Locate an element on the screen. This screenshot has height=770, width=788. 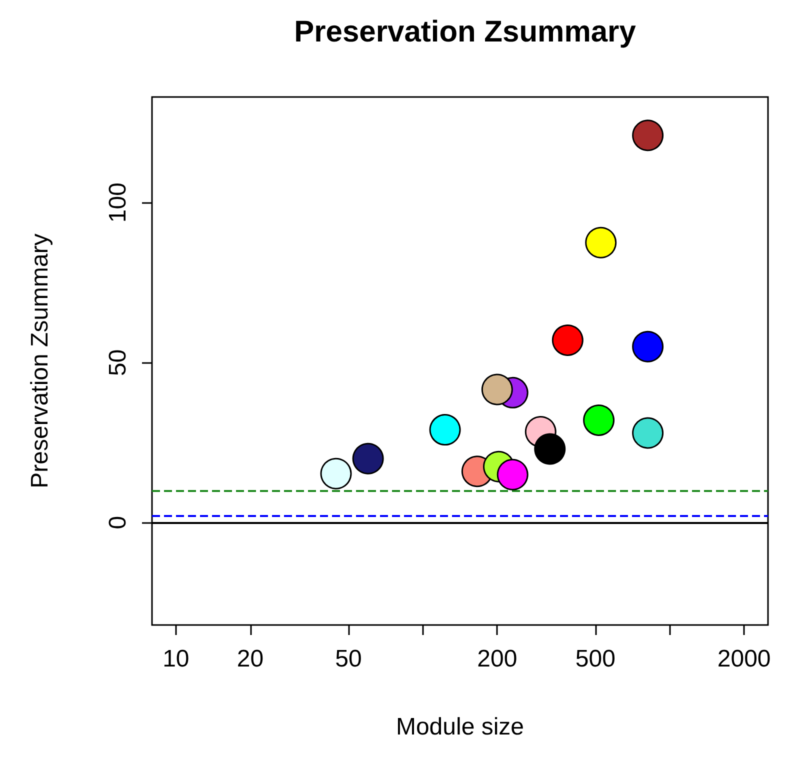
y-tick-label: 100 is located at coordinates (118, 202).